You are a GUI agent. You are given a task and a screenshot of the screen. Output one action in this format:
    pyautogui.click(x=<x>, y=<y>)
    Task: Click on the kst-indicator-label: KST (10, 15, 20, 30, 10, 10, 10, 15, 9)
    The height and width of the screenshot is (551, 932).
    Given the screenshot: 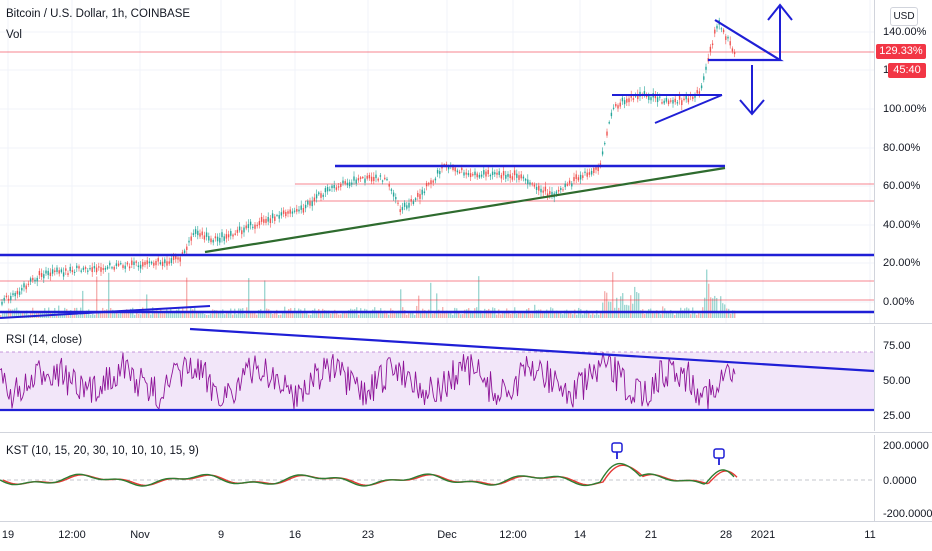 What is the action you would take?
    pyautogui.click(x=102, y=451)
    